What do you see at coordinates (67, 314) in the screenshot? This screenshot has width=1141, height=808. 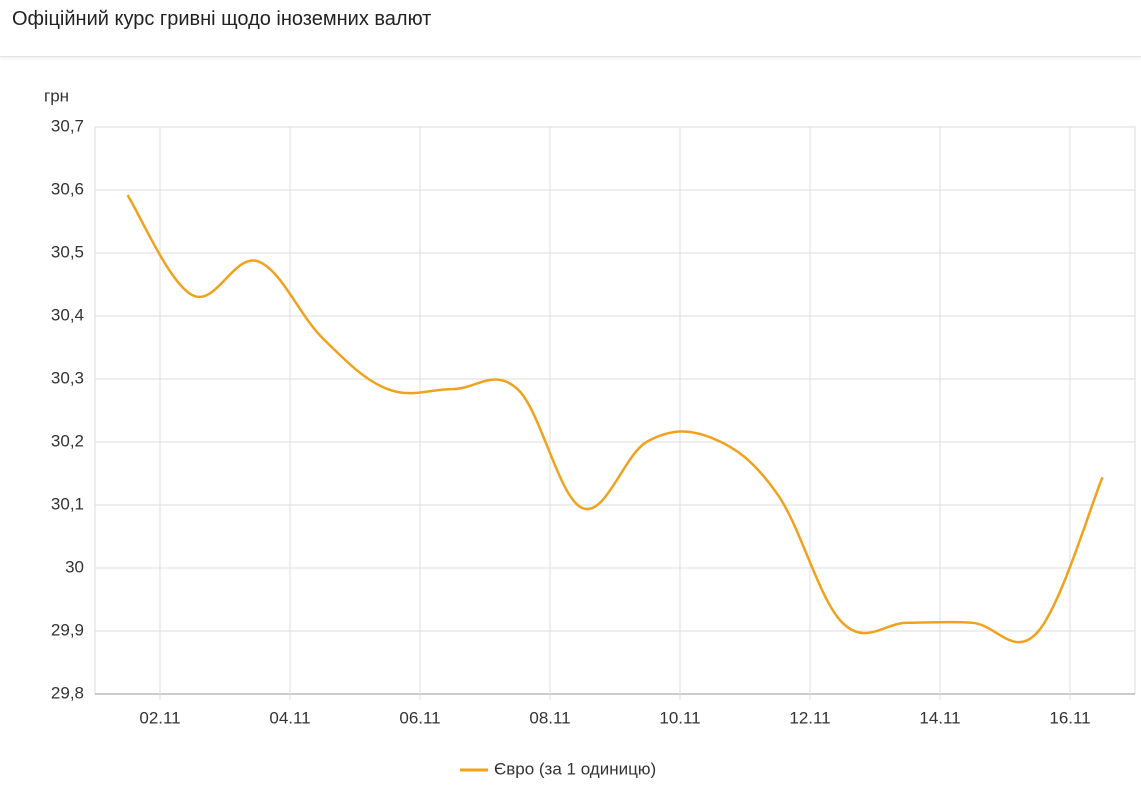 I see `y-tick-label: 30,4` at bounding box center [67, 314].